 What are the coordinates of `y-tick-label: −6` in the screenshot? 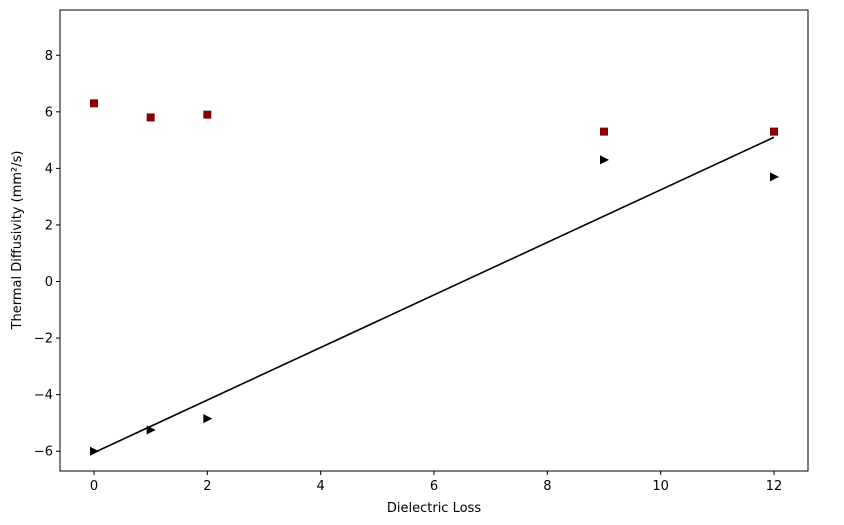 It's located at (43, 452).